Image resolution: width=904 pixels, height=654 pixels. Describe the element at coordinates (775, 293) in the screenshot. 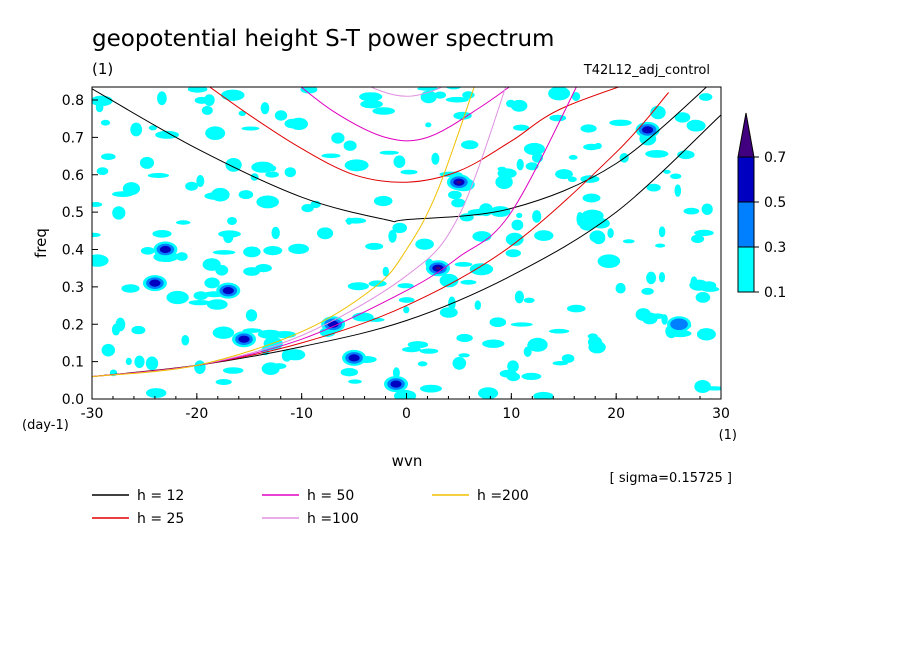

I see `colorbar-label: 0.1` at that location.